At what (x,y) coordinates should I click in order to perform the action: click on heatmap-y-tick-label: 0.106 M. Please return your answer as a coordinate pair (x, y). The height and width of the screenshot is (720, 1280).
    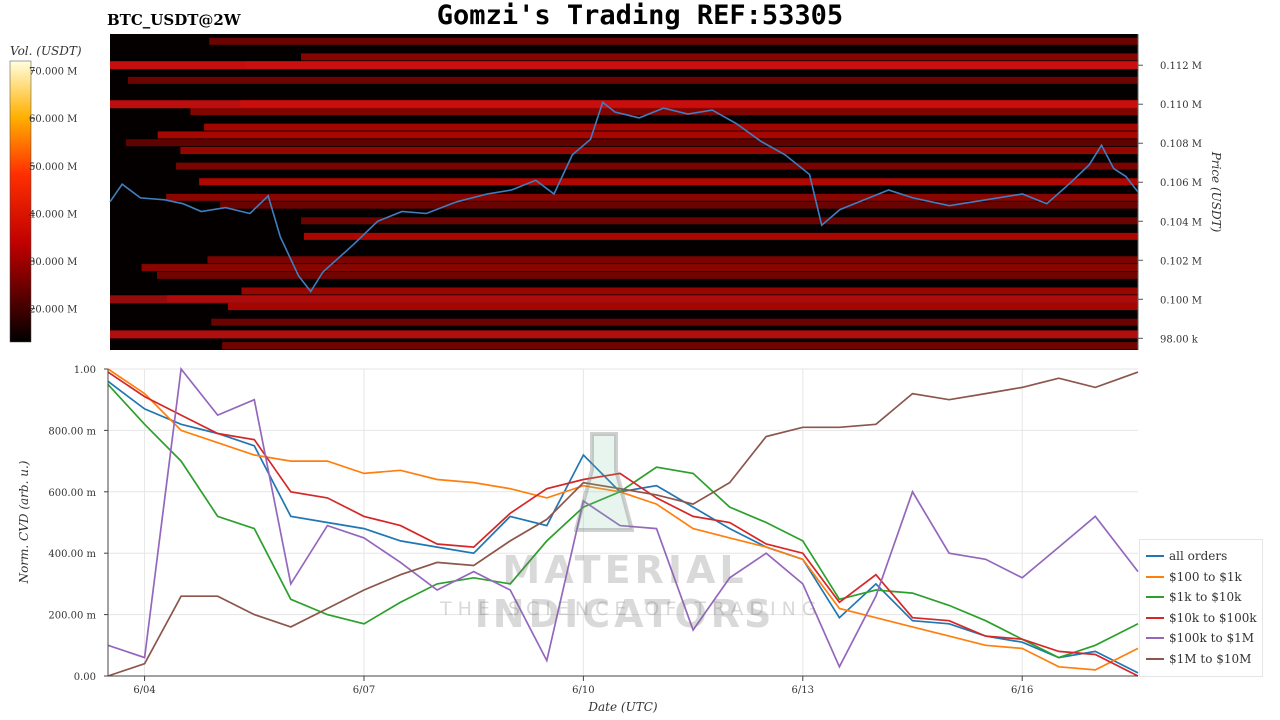
    Looking at the image, I should click on (1181, 183).